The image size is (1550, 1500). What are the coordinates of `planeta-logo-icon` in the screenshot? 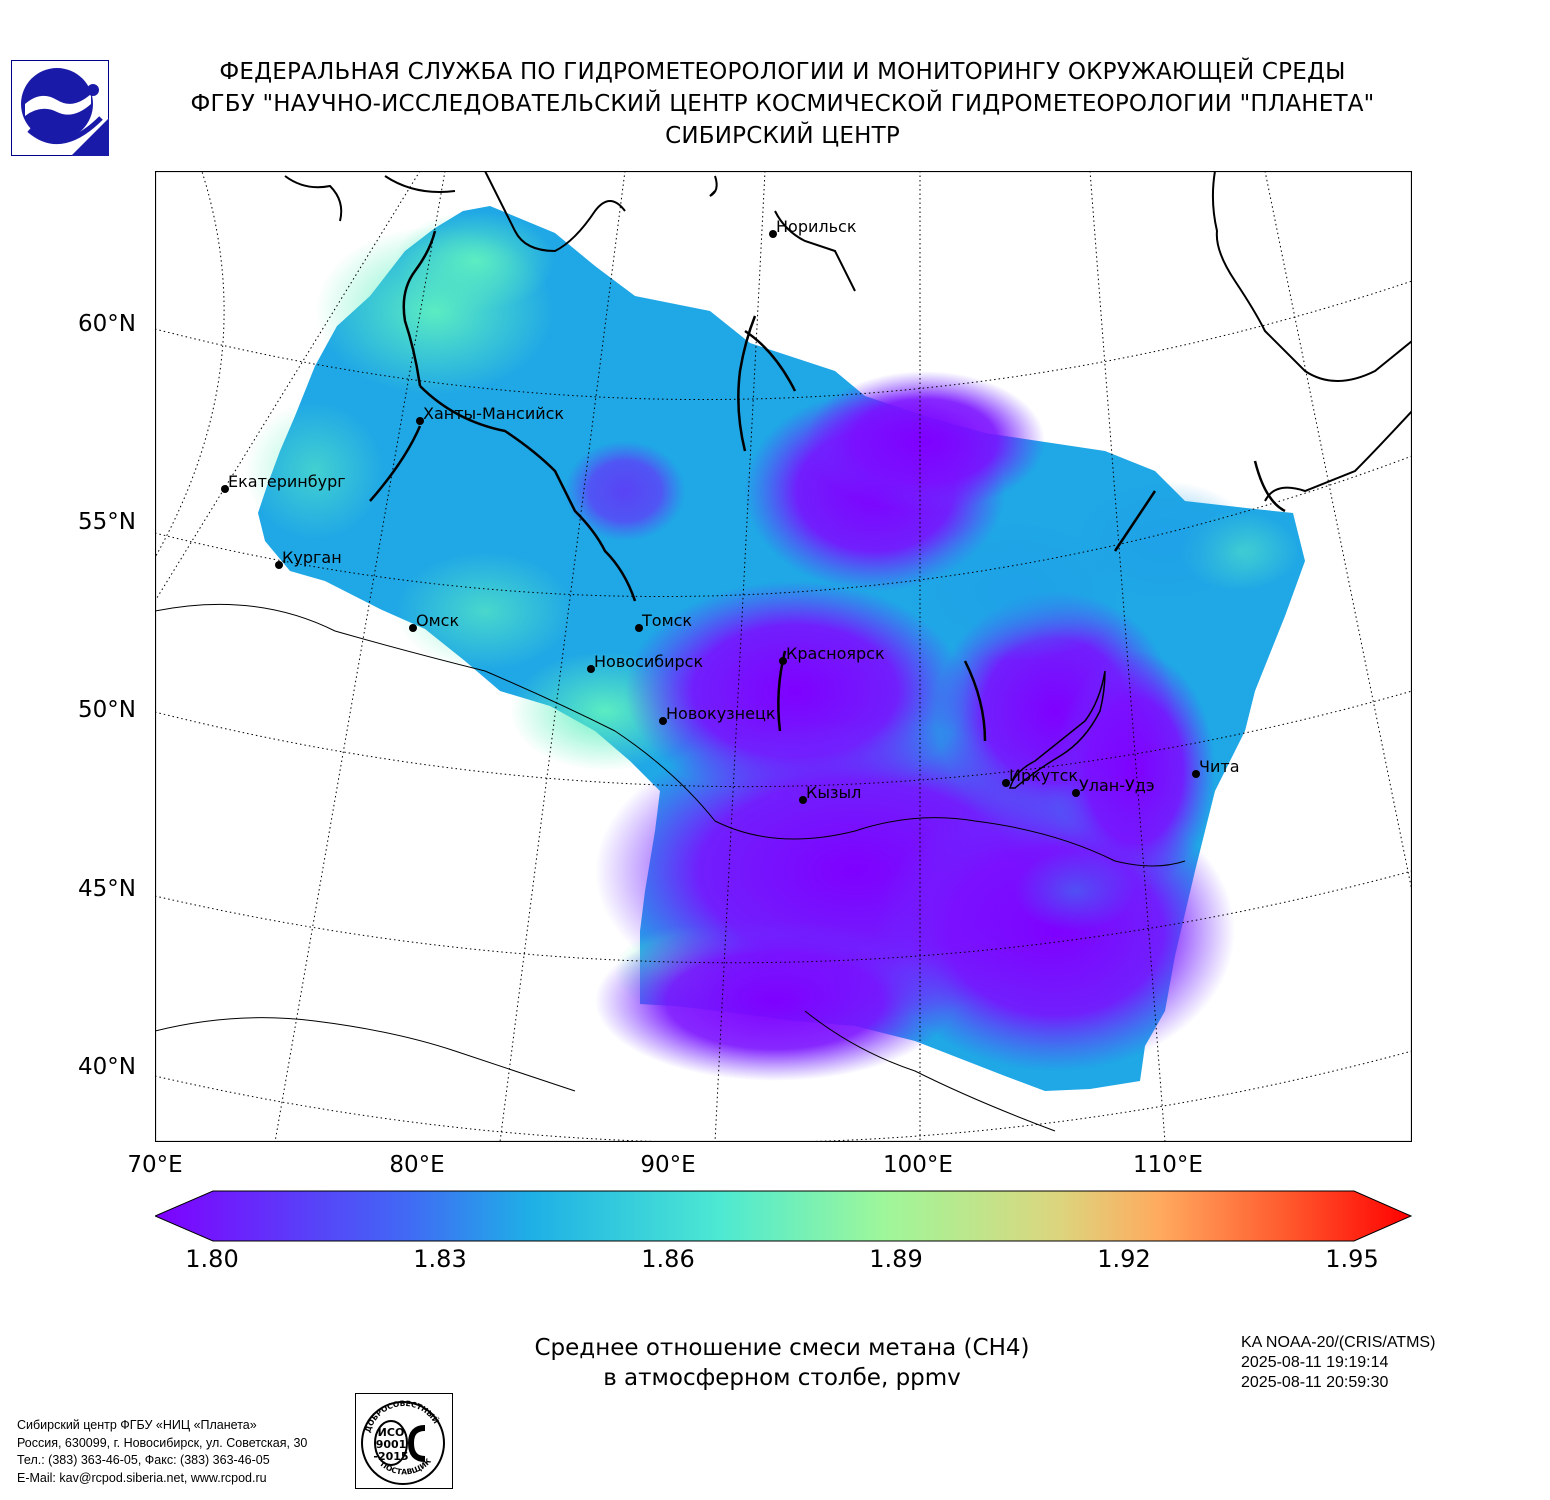 It's located at (60, 108).